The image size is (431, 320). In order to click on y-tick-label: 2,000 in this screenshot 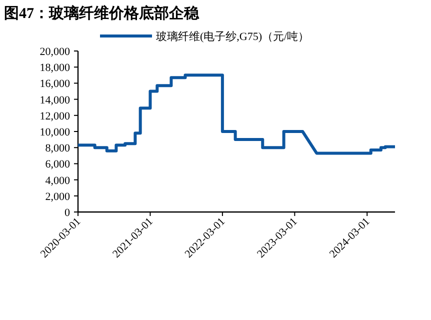, I will do `click(57, 196)`.